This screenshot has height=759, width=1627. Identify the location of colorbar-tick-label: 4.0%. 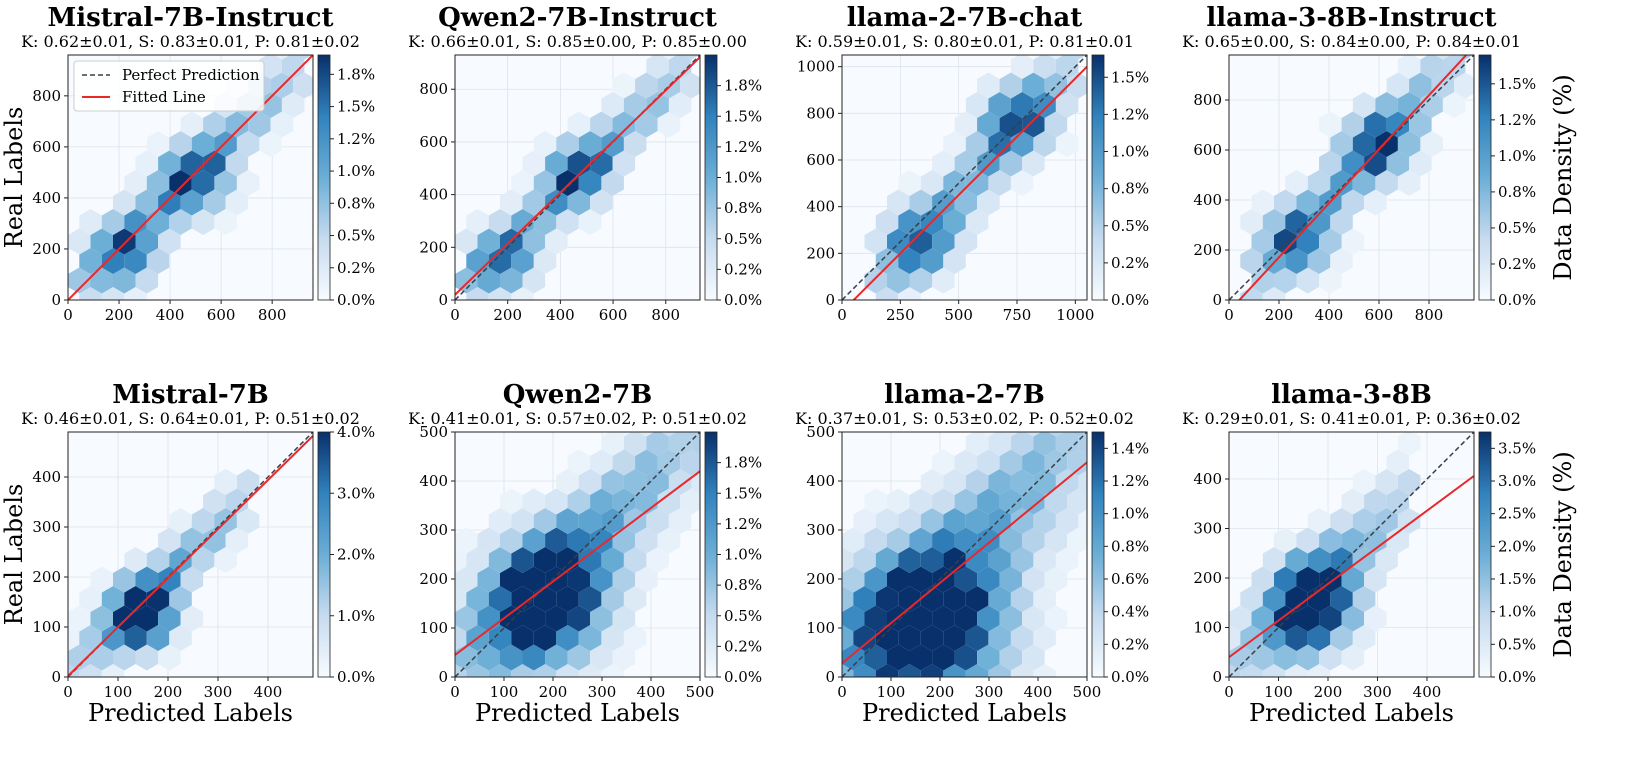
(356, 432).